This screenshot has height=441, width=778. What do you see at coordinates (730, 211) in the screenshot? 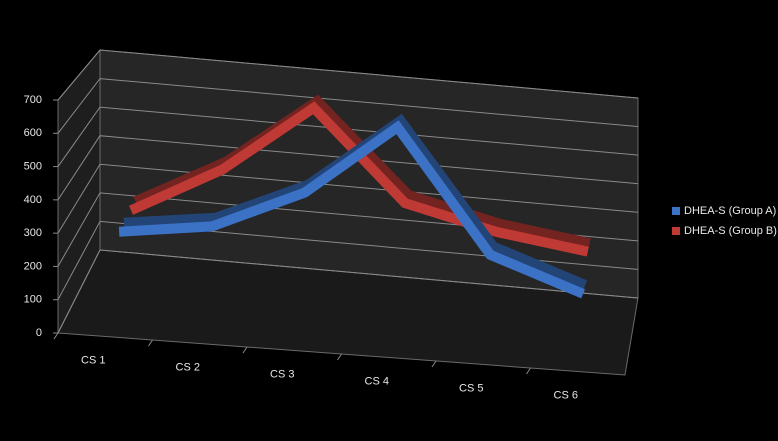
I see `legend-label: DHEA-S (Group A)` at bounding box center [730, 211].